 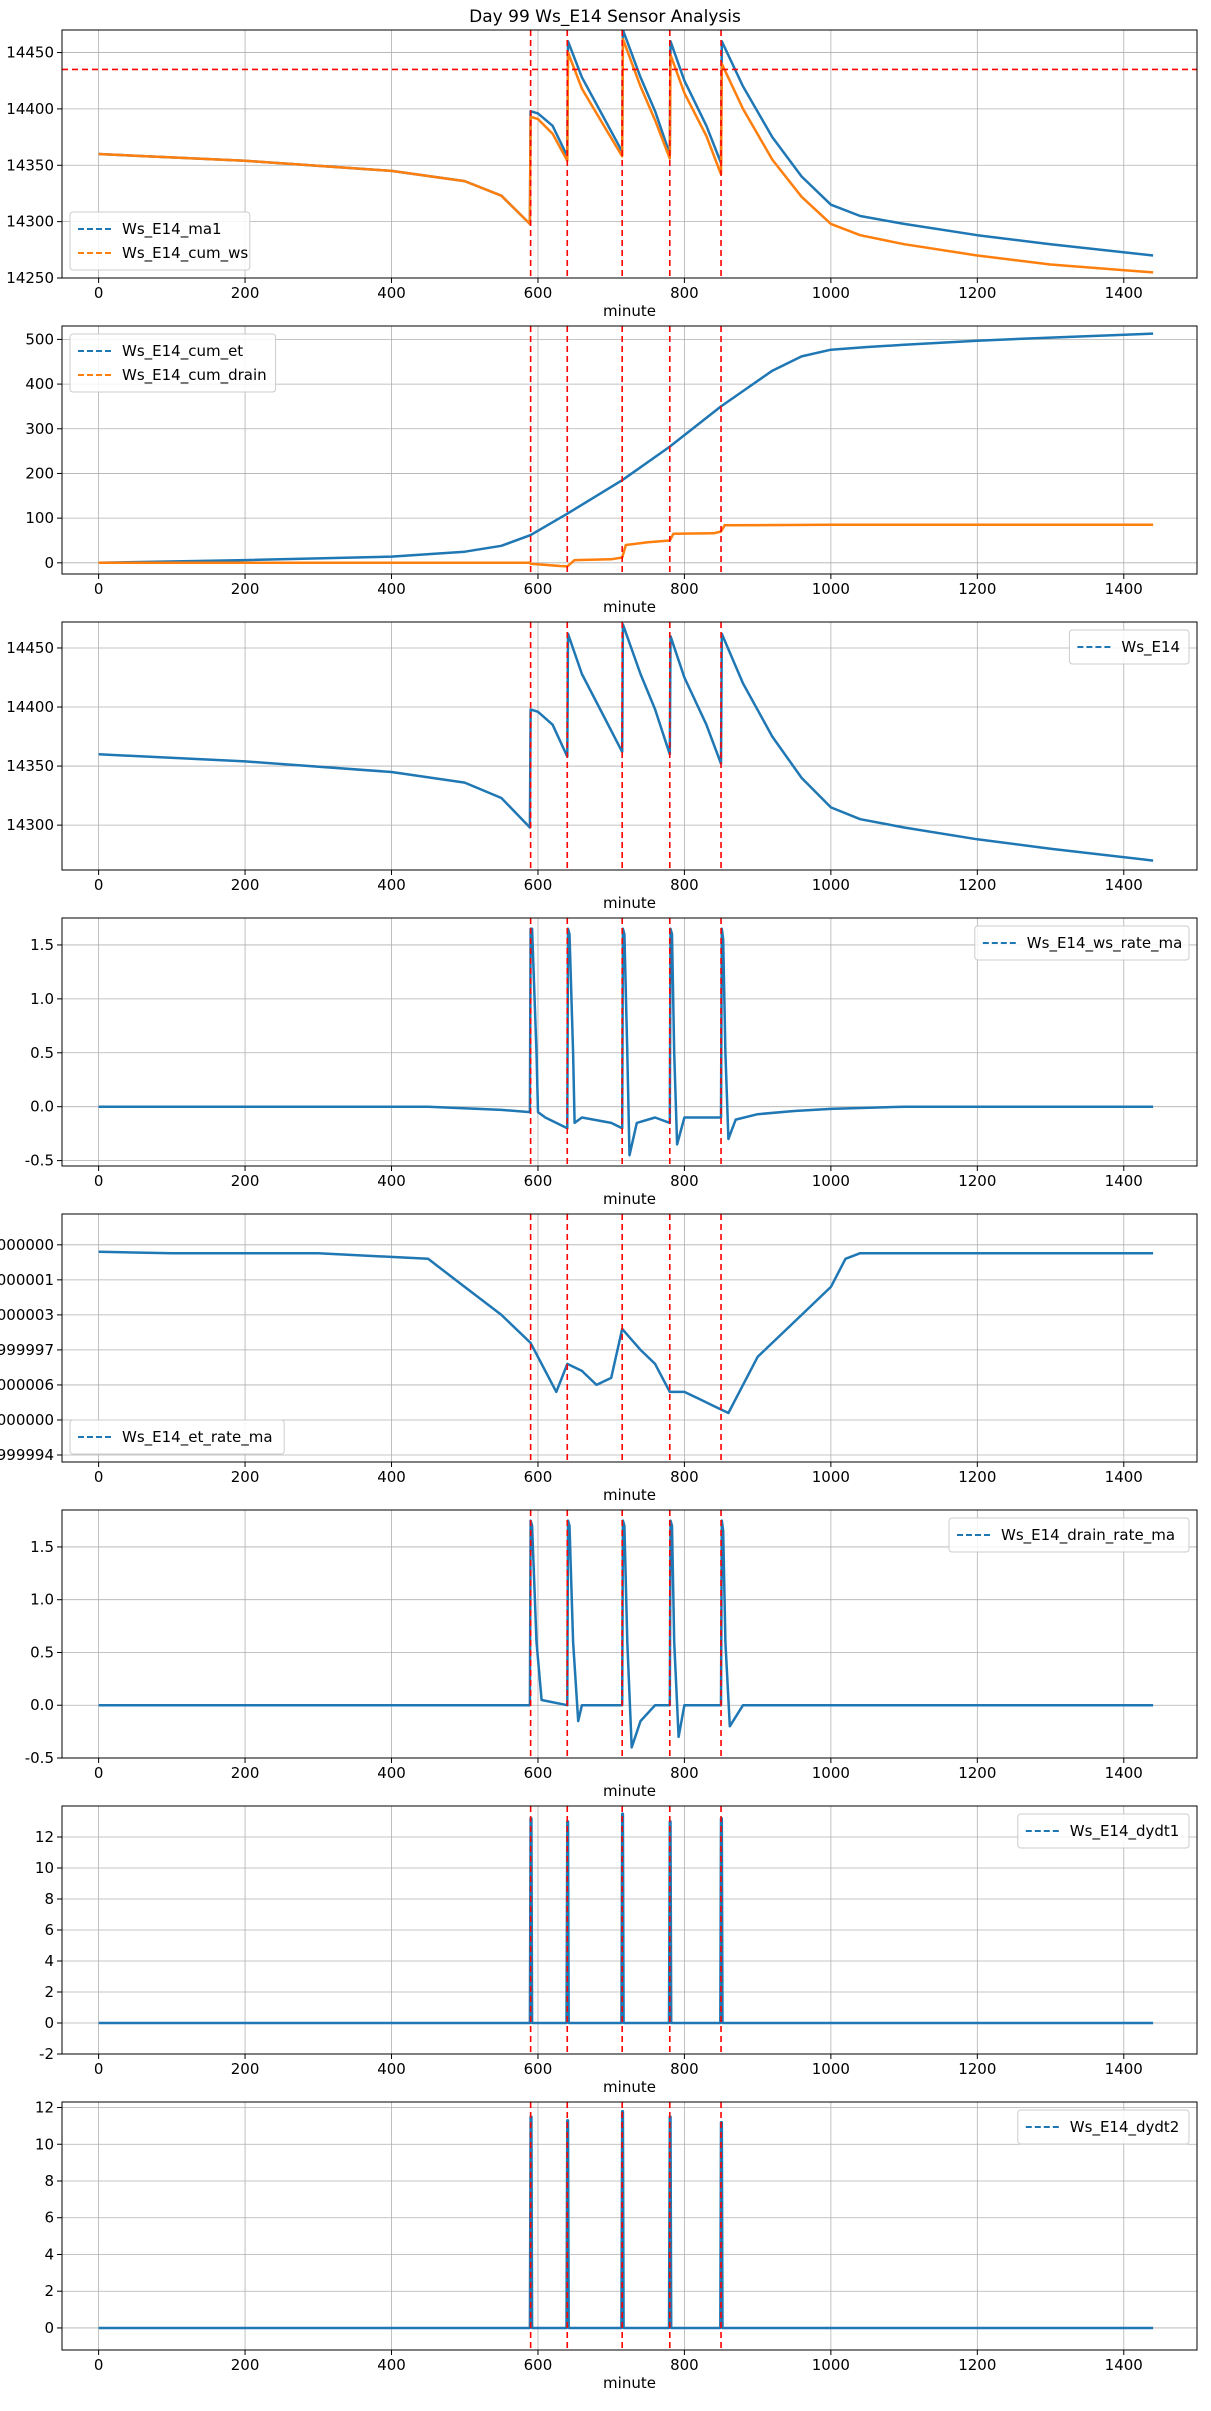 I want to click on y-tick-label: 300, so click(x=39, y=429).